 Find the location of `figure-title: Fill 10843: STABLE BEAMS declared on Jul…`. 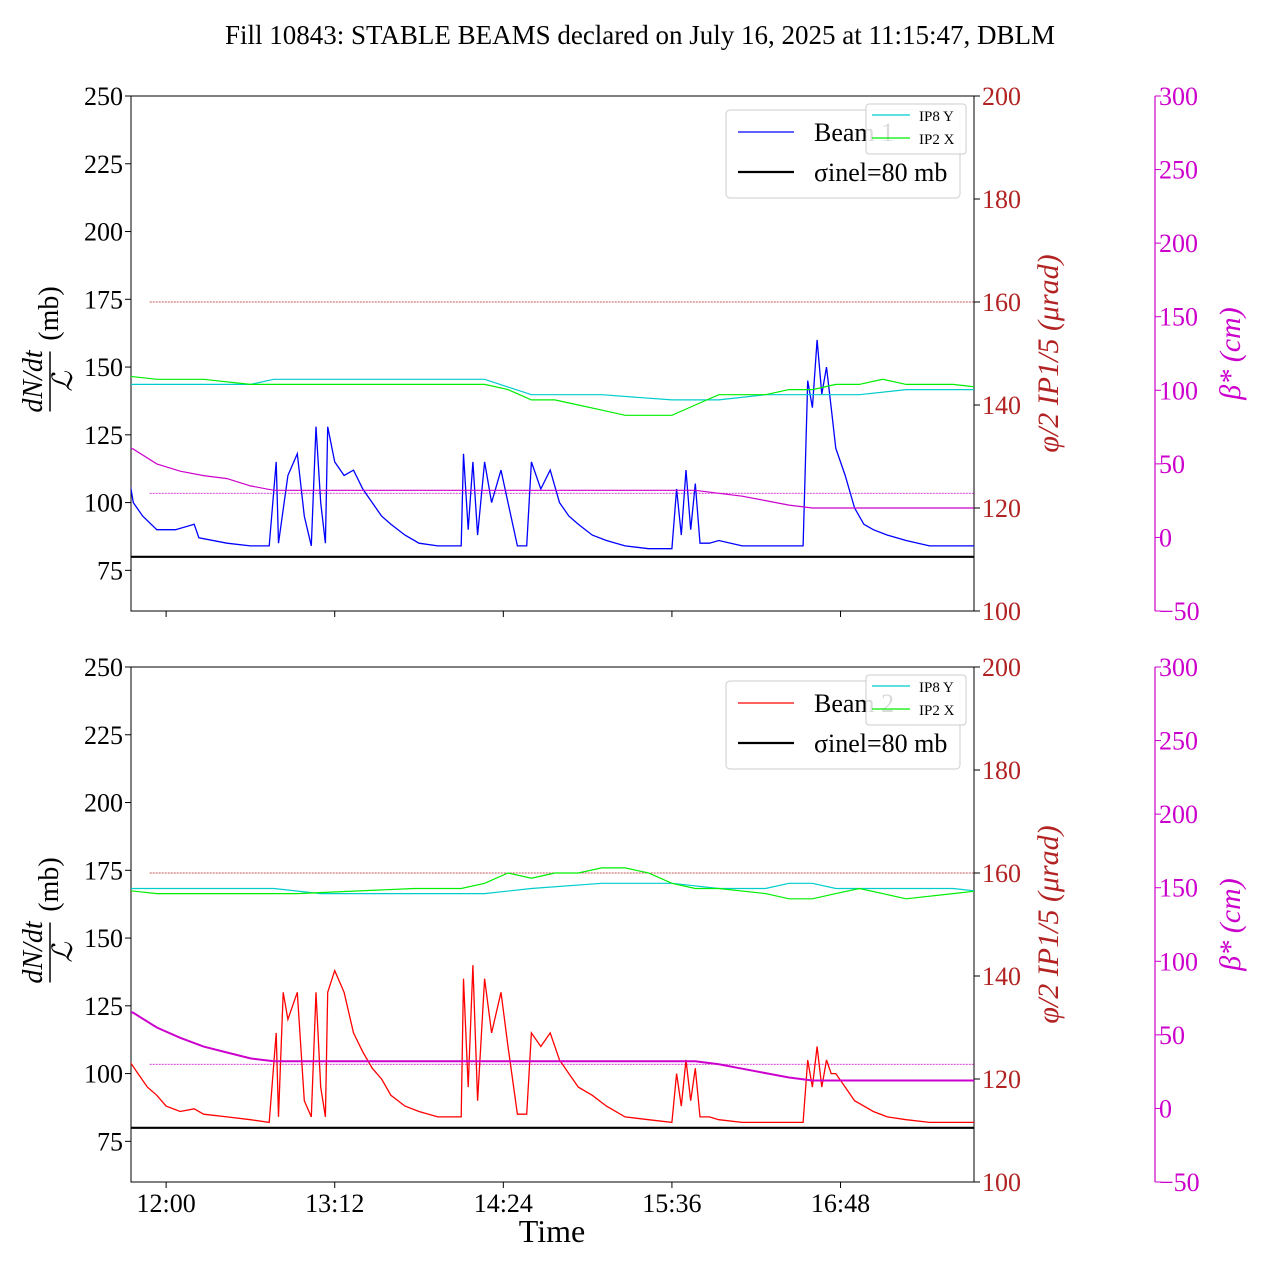

figure-title: Fill 10843: STABLE BEAMS declared on Jul… is located at coordinates (640, 35).